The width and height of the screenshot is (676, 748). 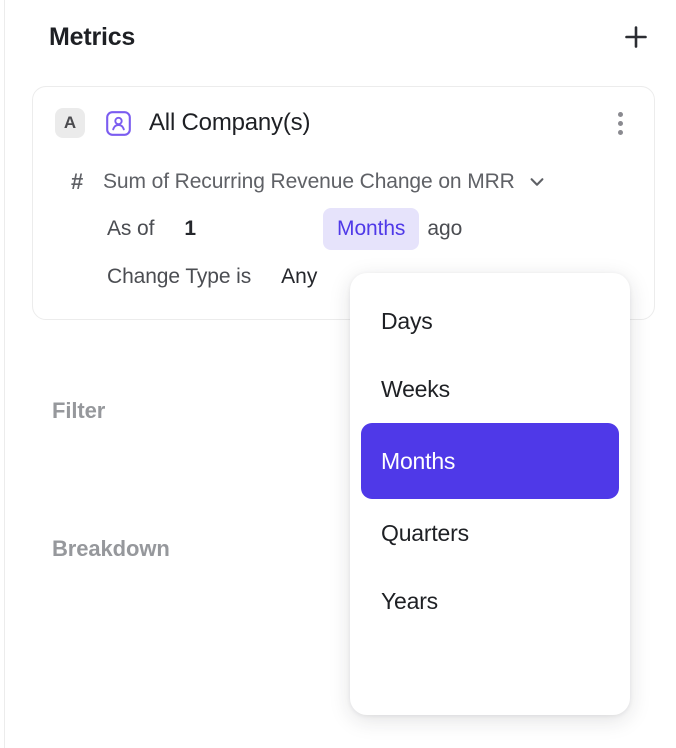 What do you see at coordinates (70, 123) in the screenshot?
I see `metric-letter-badge: A` at bounding box center [70, 123].